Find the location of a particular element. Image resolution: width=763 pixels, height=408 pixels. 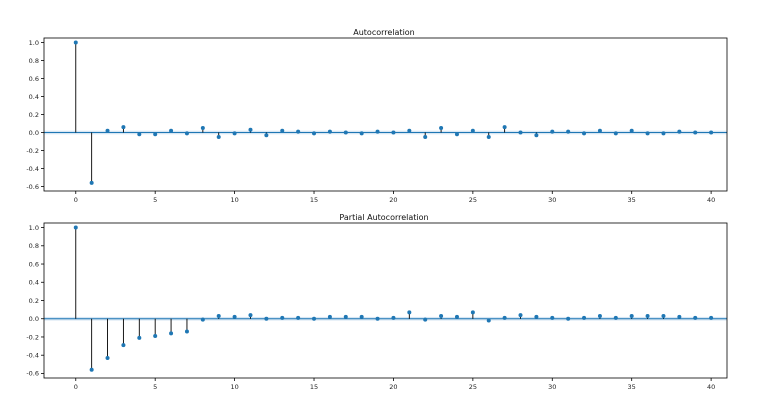

y-tick-label: 0.8 is located at coordinates (34, 61).